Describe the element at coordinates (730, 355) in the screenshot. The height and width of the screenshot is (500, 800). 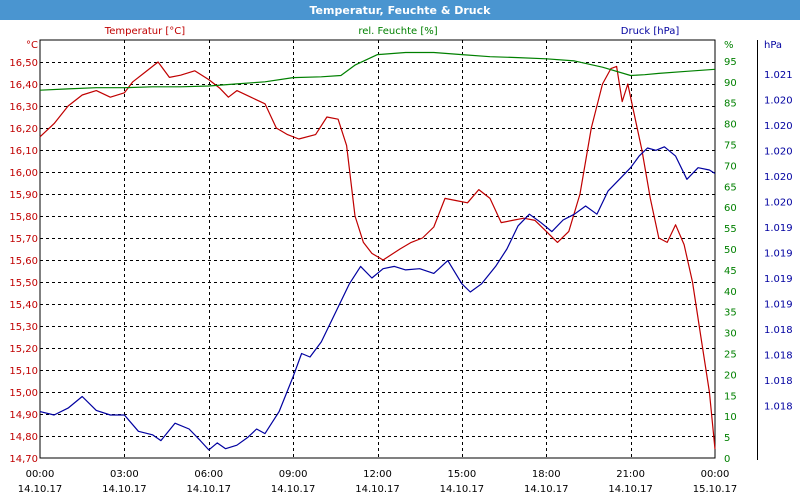
I see `y-tick-humidity: 25` at that location.